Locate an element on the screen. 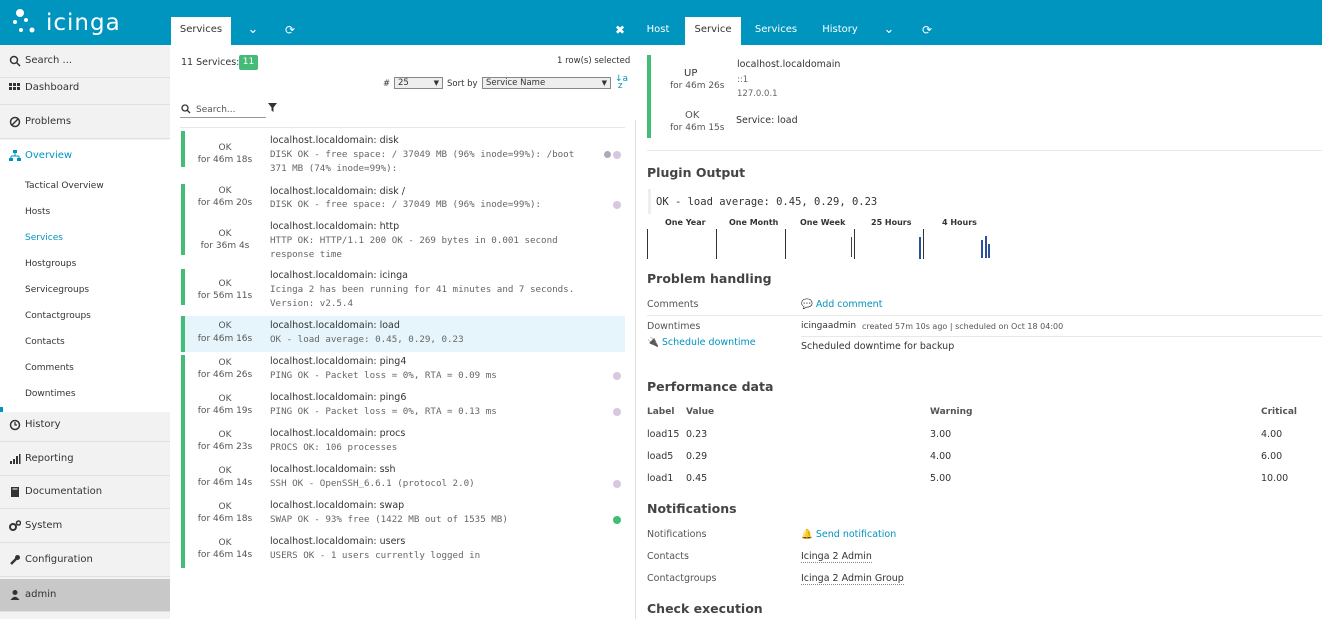  close-icon: ✖ is located at coordinates (620, 30).